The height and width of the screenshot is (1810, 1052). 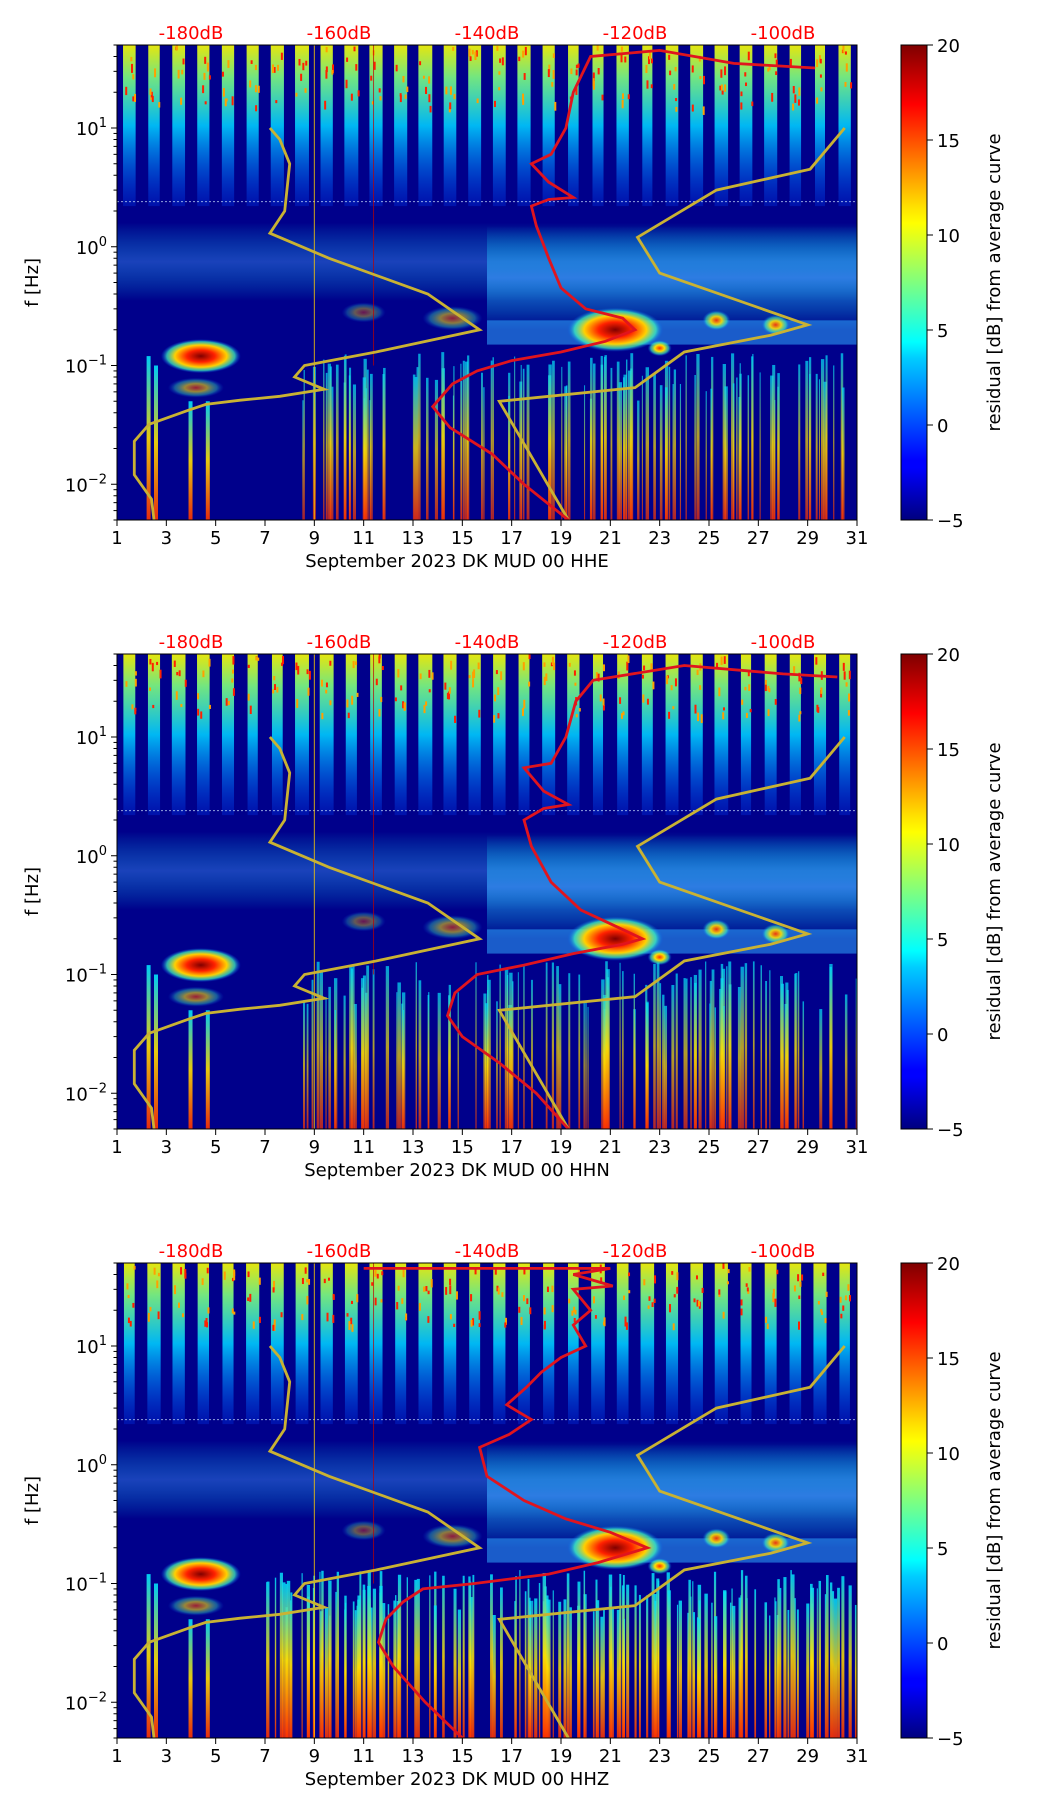 I want to click on high-noise-model-curve, so click(x=671, y=932).